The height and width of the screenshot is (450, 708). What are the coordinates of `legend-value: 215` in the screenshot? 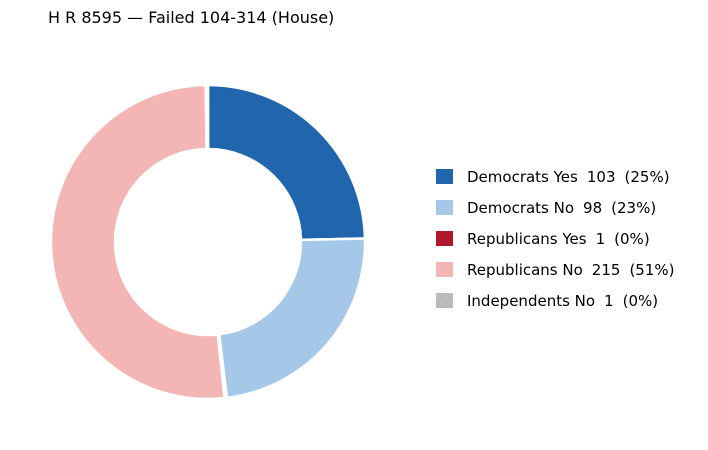 It's located at (606, 269).